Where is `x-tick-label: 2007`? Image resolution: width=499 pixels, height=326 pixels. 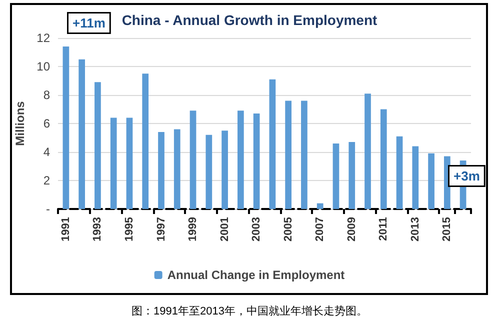
x-tick-label: 2007 is located at coordinates (320, 229).